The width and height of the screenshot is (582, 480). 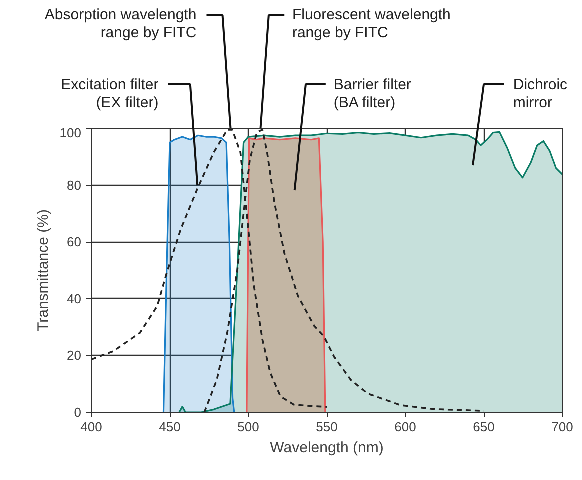 What do you see at coordinates (74, 298) in the screenshot?
I see `y-tick-label: 40` at bounding box center [74, 298].